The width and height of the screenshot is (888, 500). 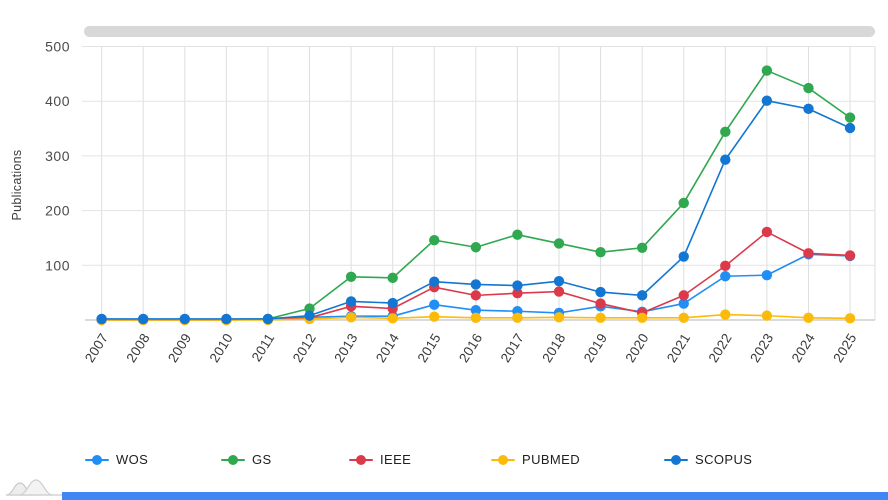 I want to click on legend-label: SCOPUS, so click(x=724, y=459).